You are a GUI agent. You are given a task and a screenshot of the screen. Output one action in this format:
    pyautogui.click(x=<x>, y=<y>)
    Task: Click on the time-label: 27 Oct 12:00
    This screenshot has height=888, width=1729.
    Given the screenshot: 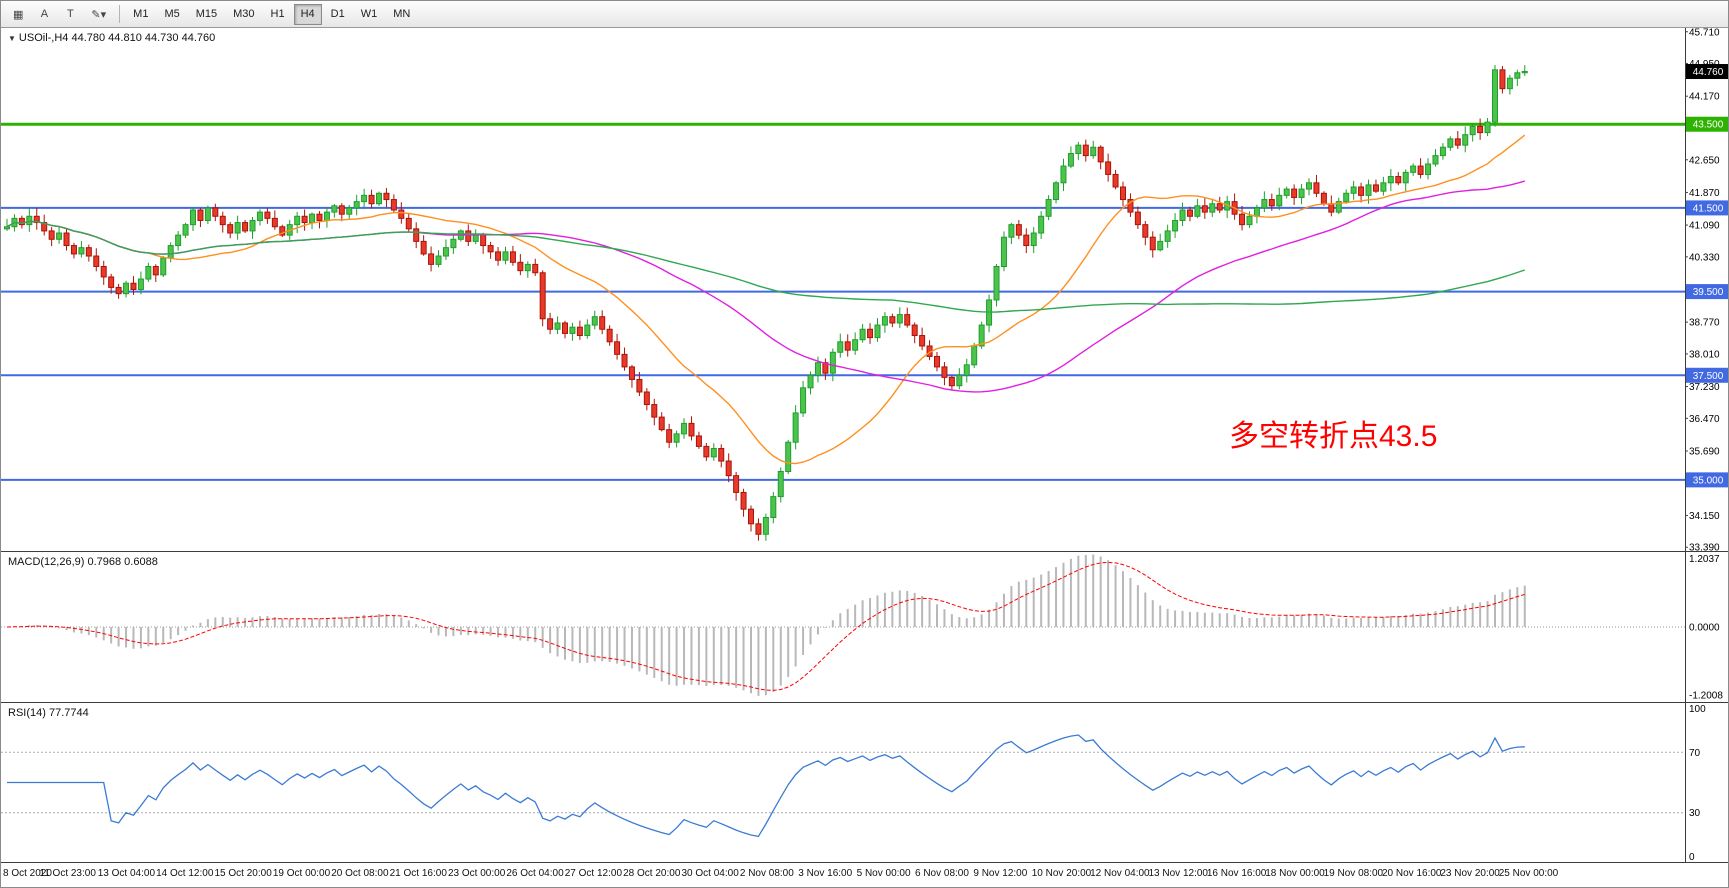 What is the action you would take?
    pyautogui.click(x=593, y=873)
    